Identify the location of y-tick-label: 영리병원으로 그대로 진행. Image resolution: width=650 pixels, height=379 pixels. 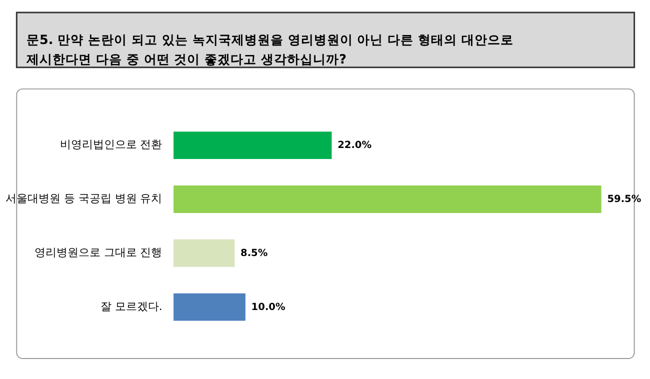
(98, 253).